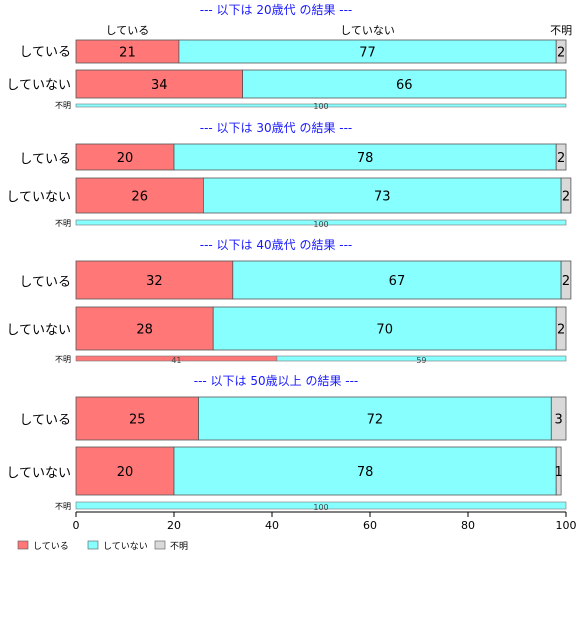 The height and width of the screenshot is (636, 580). Describe the element at coordinates (566, 525) in the screenshot. I see `x-tick-label: 100` at that location.